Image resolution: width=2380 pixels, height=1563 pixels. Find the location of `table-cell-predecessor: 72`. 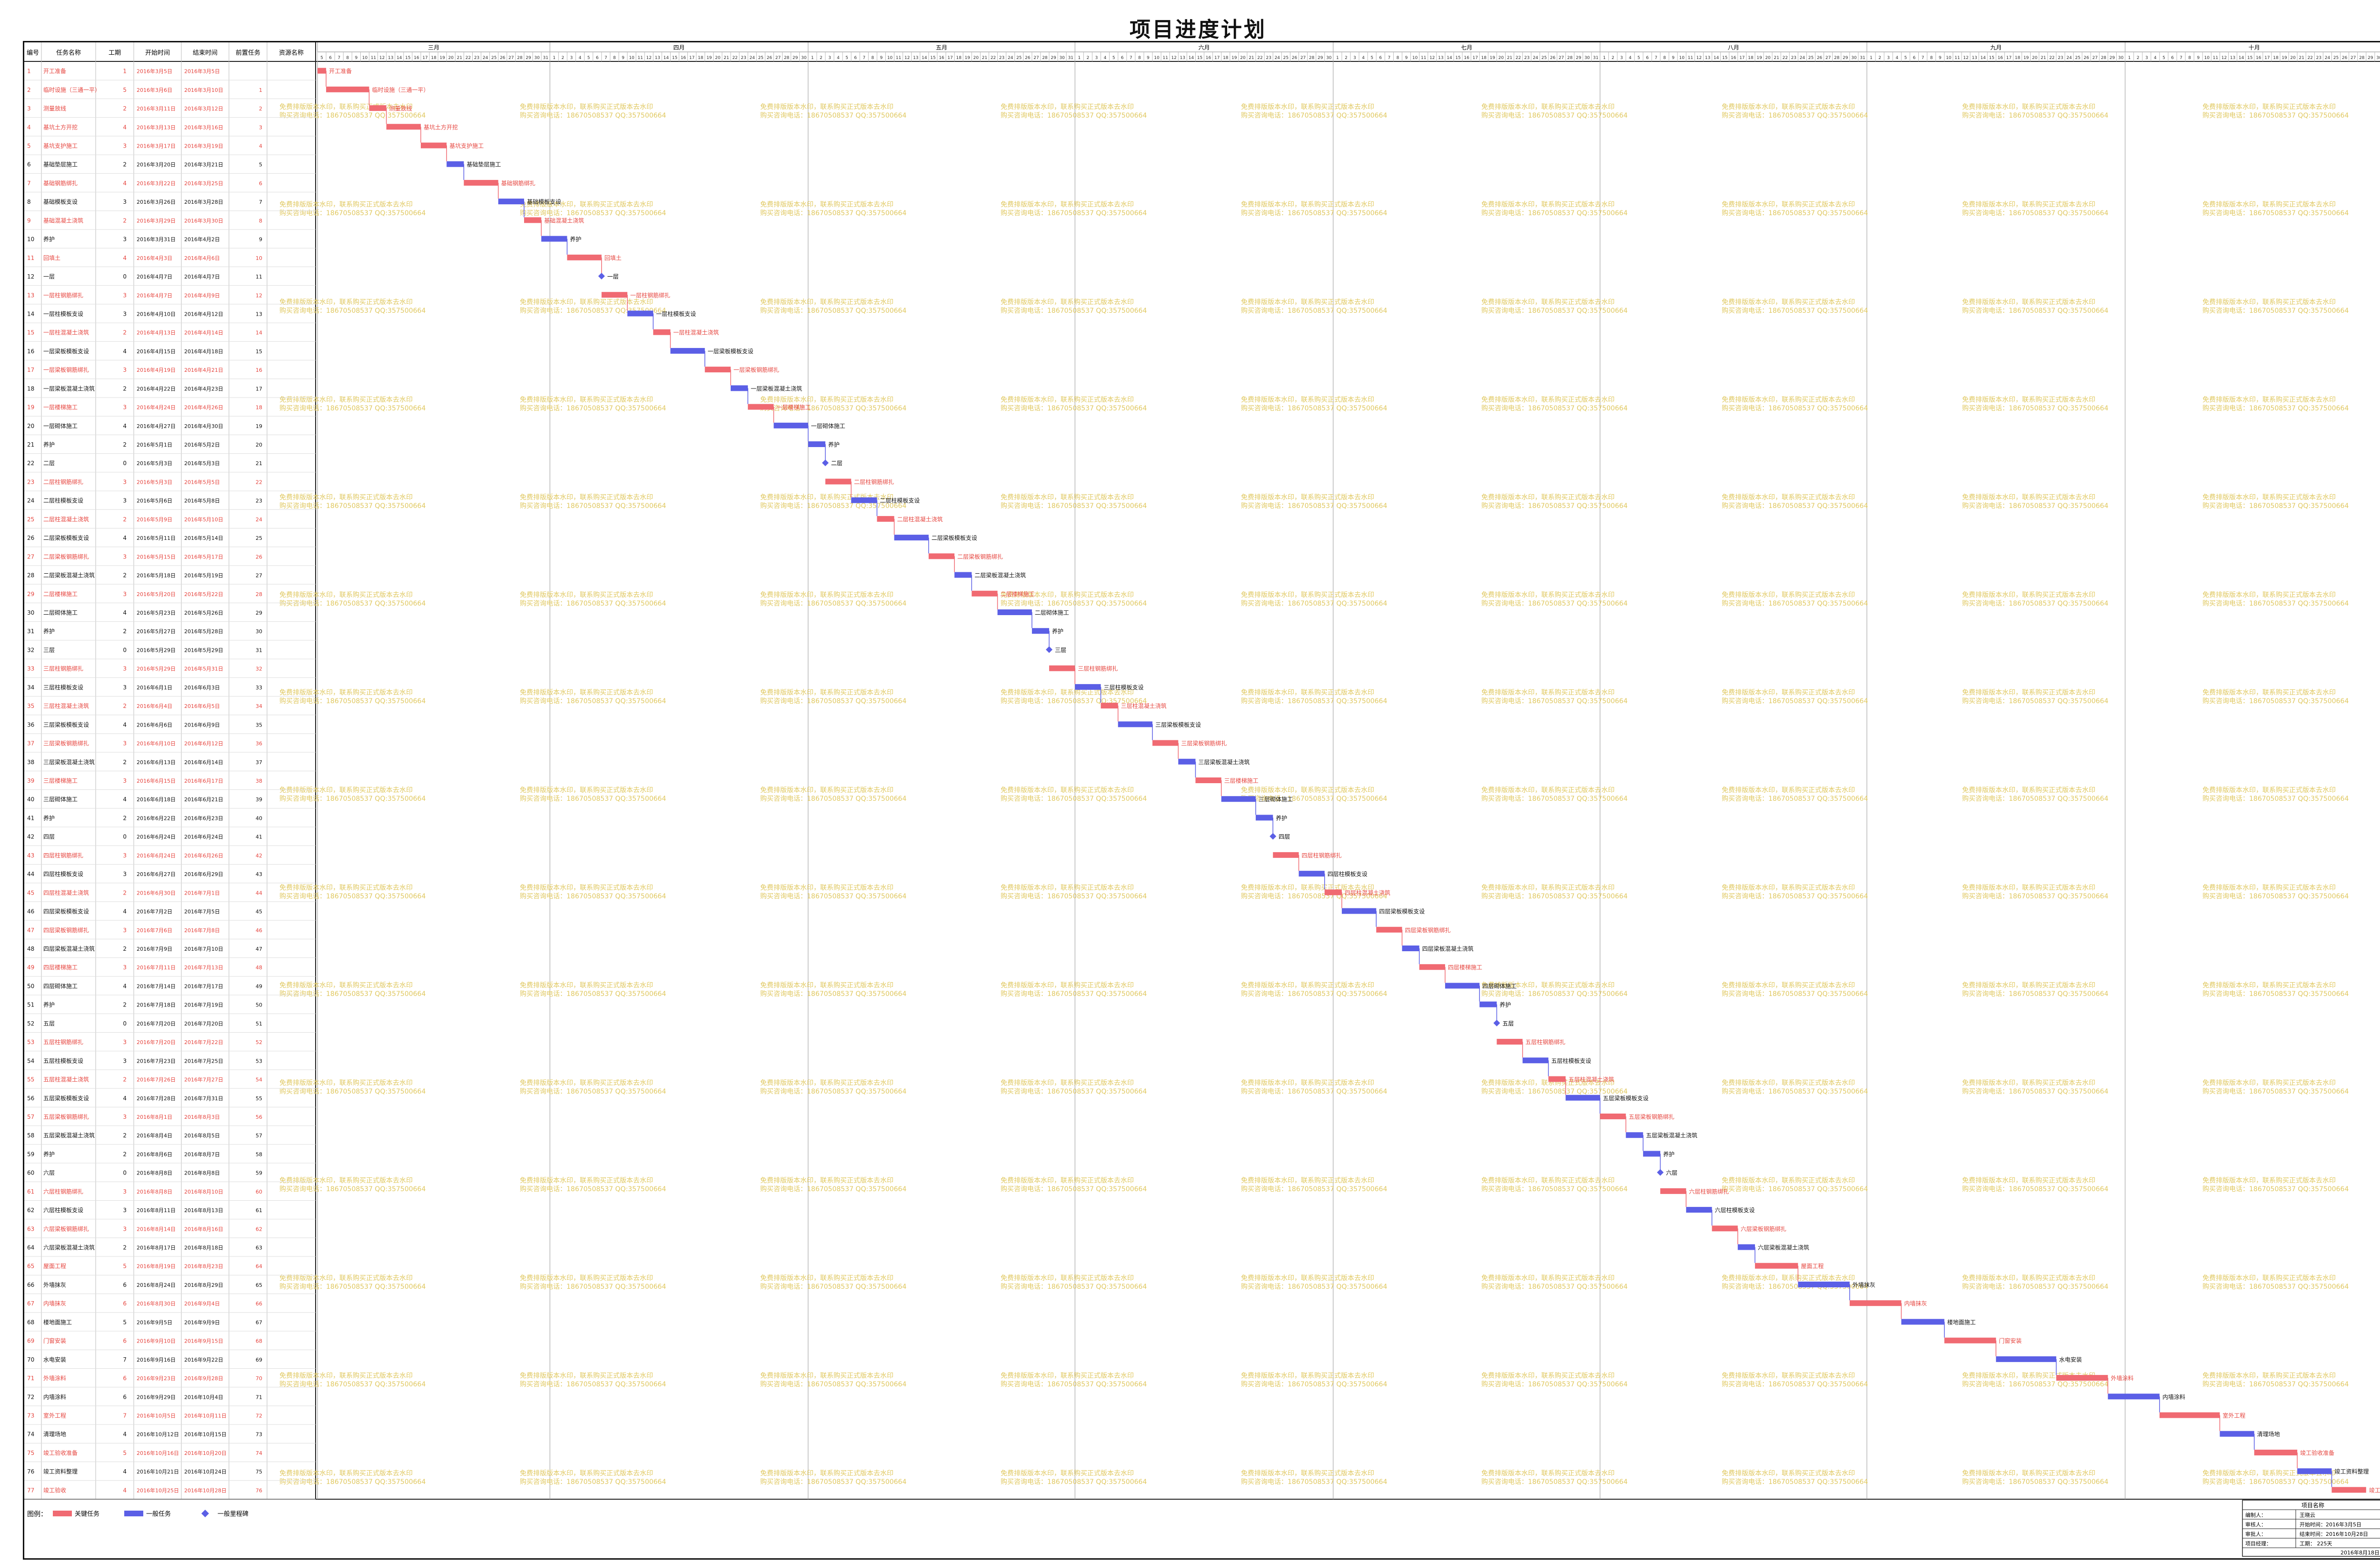

table-cell-predecessor: 72 is located at coordinates (259, 1416).